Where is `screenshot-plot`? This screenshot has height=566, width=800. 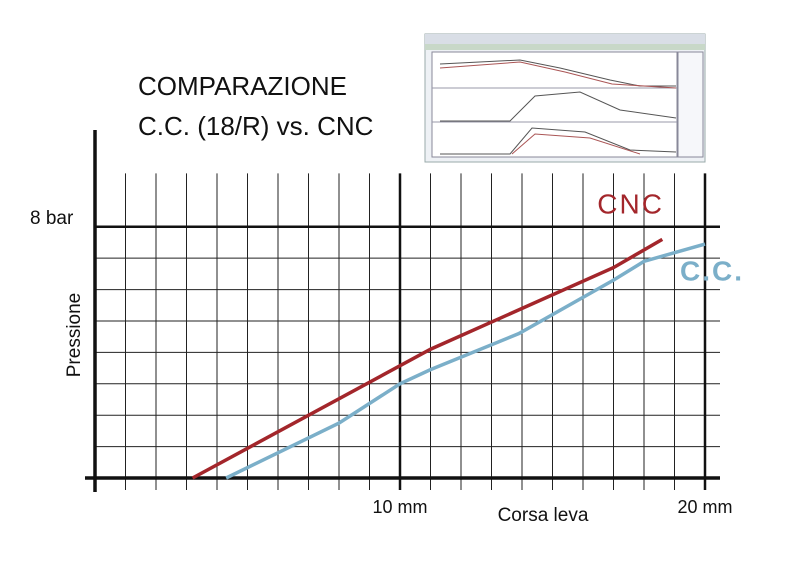 screenshot-plot is located at coordinates (554, 104).